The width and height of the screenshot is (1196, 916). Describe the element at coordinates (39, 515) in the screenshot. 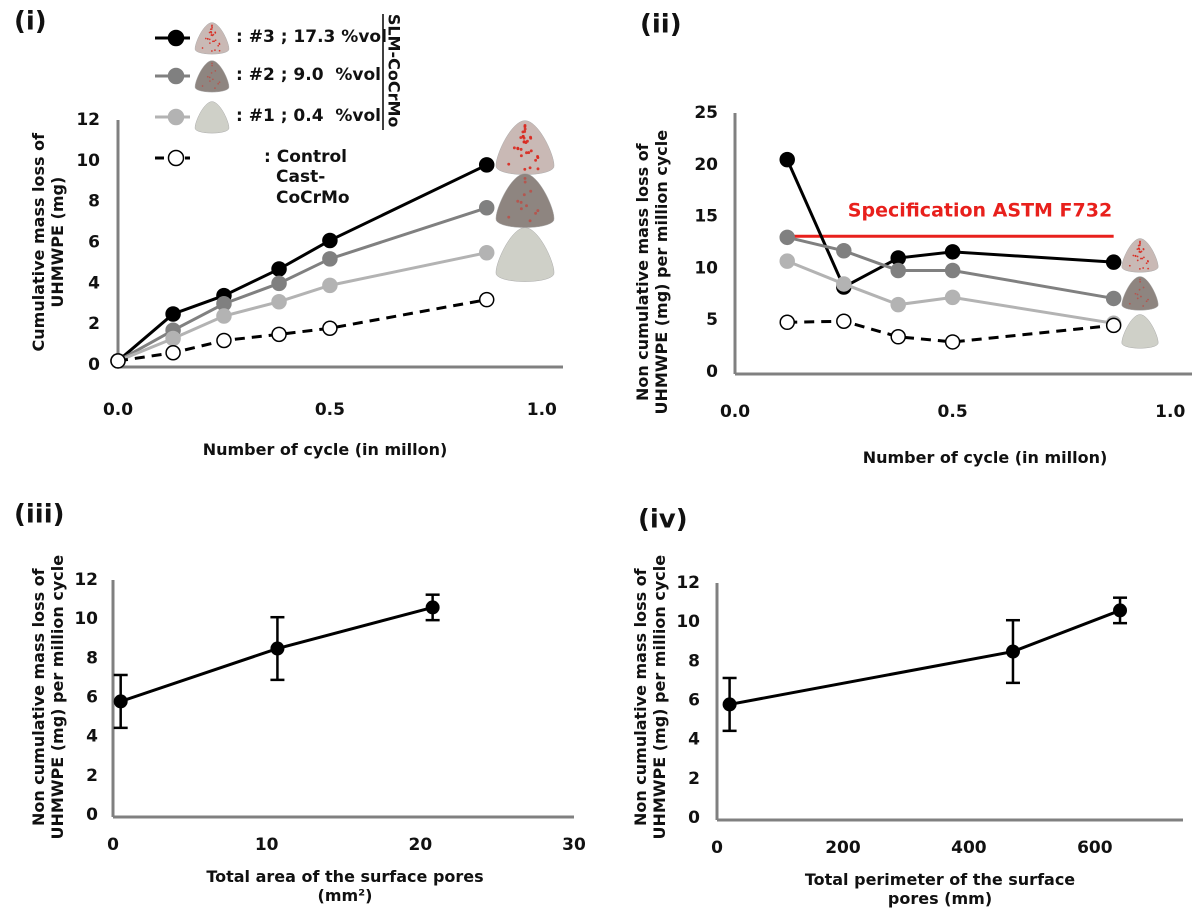

I see `panel-title: (iii)` at that location.